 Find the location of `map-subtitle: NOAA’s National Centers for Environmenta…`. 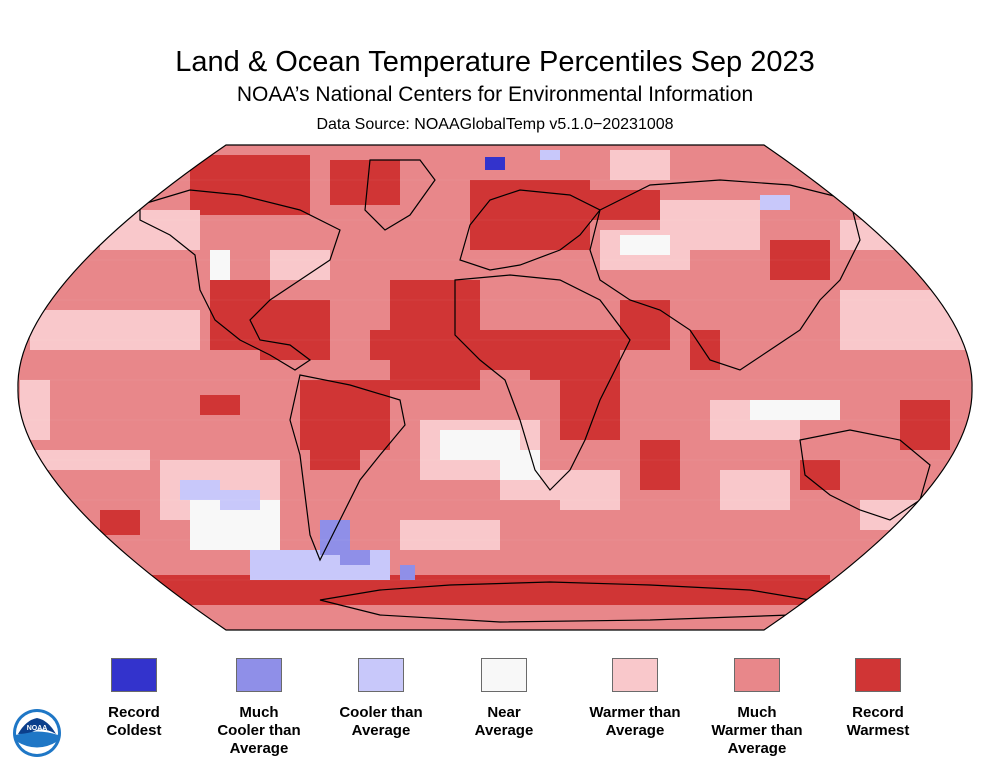

map-subtitle: NOAA’s National Centers for Environmenta… is located at coordinates (495, 94).